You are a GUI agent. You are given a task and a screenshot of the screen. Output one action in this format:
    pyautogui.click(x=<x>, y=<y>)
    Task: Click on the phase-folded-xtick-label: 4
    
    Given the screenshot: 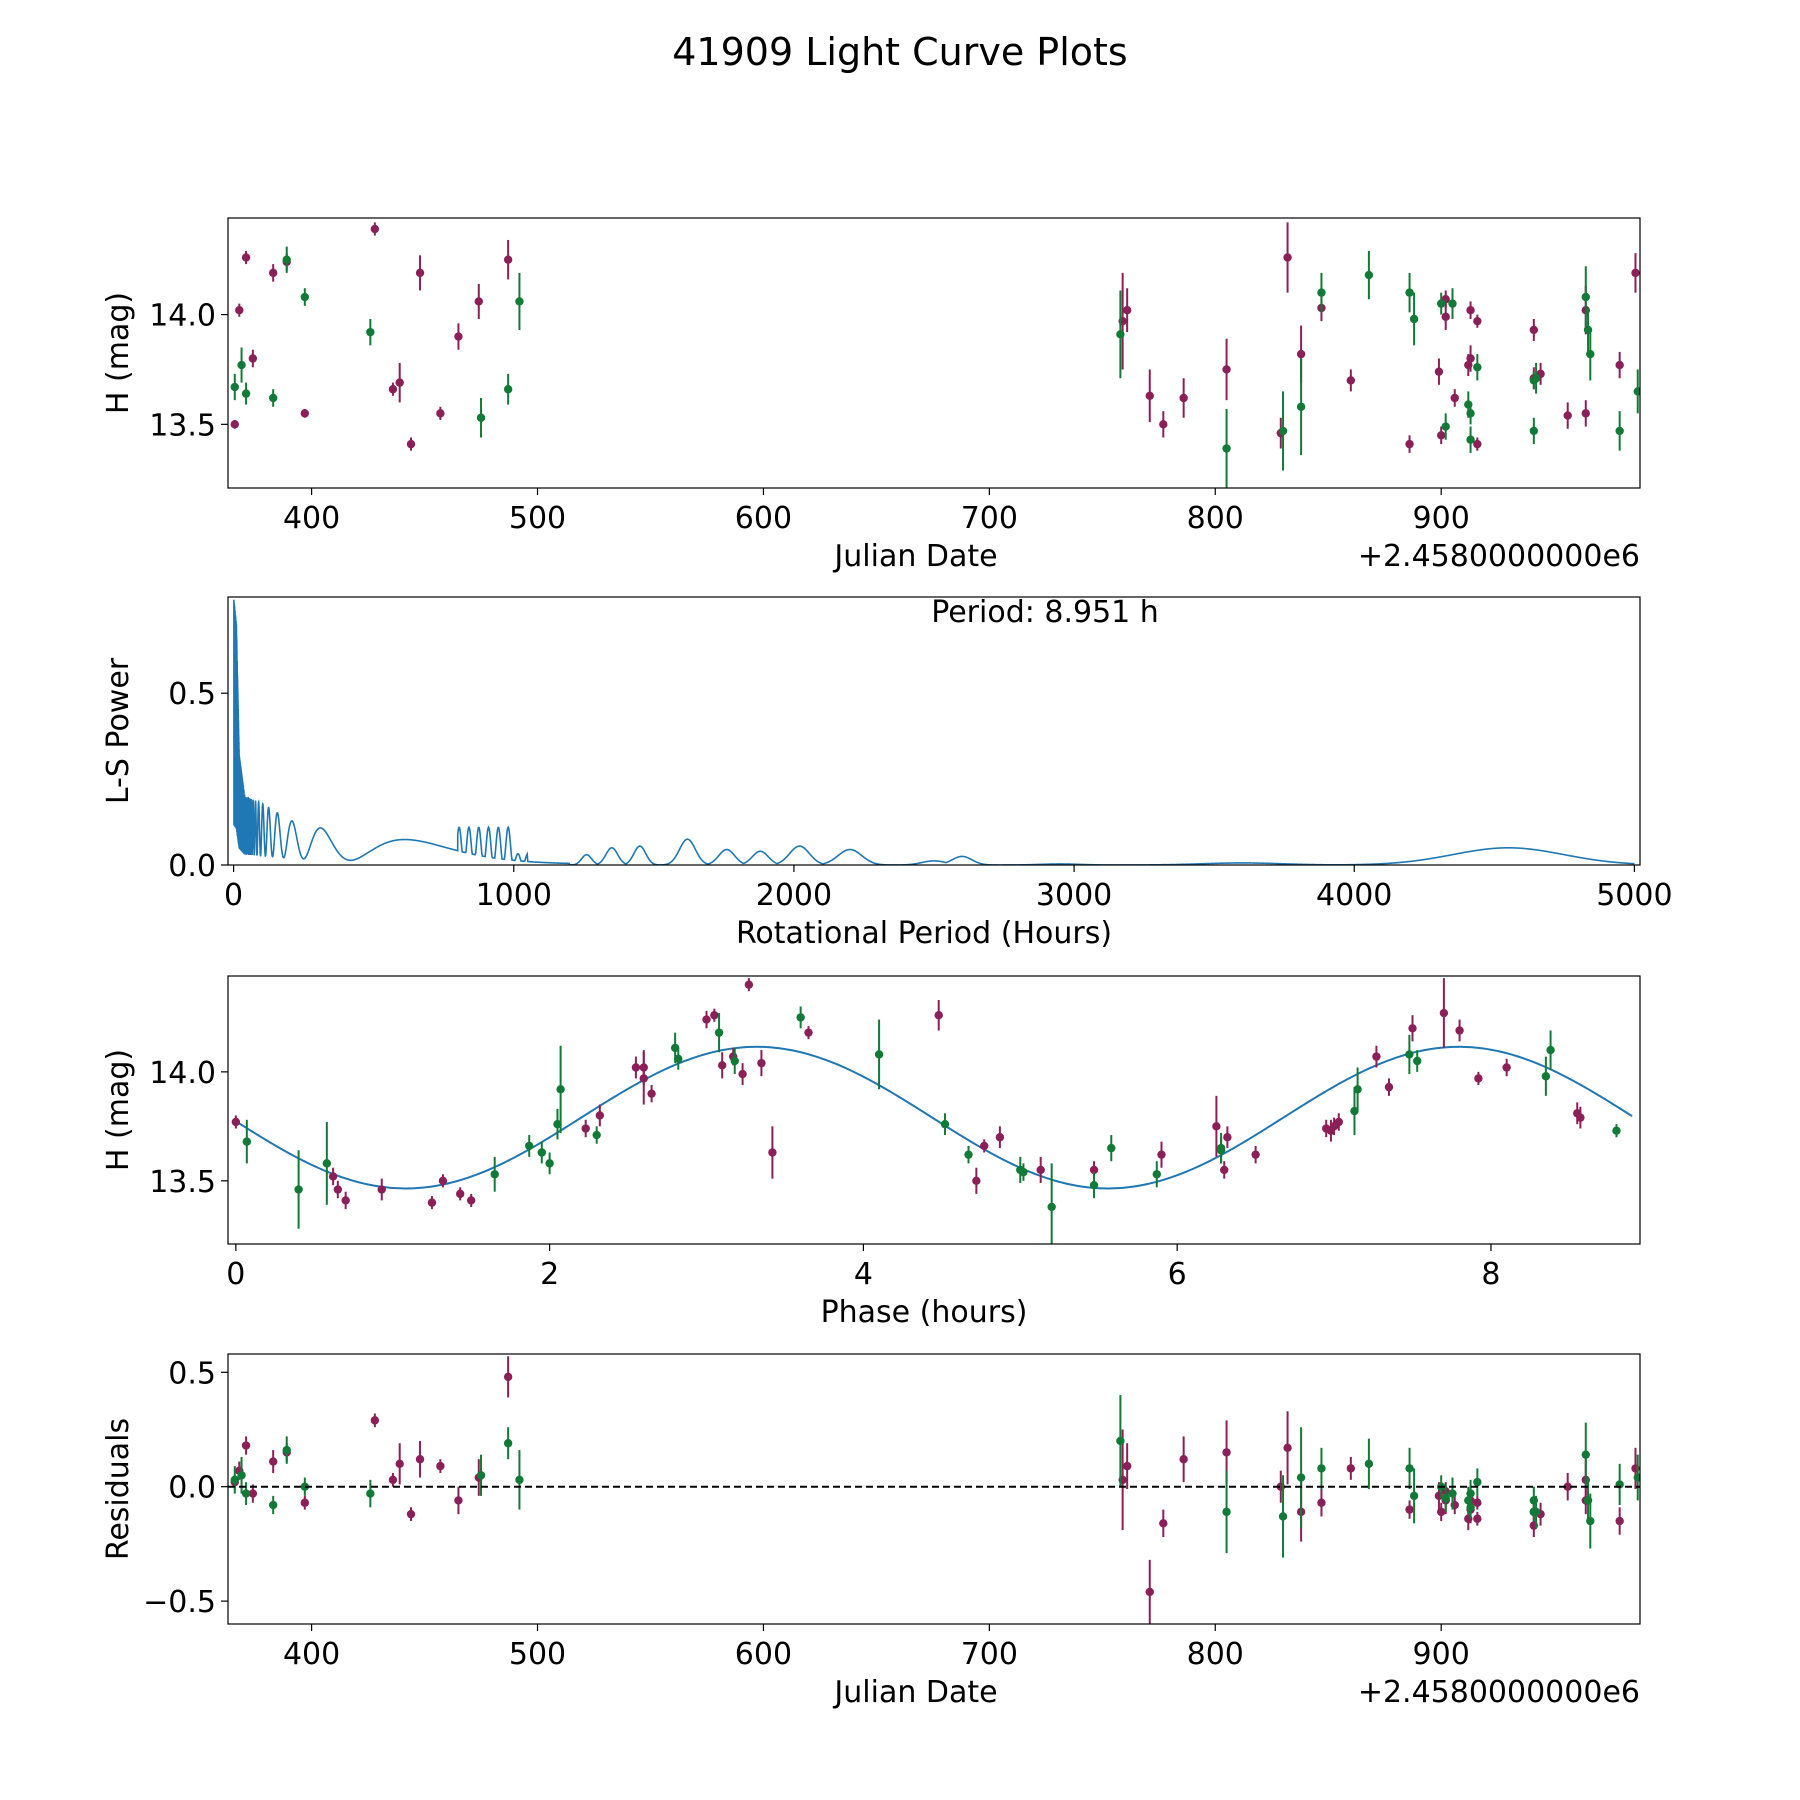 What is the action you would take?
    pyautogui.click(x=863, y=1274)
    